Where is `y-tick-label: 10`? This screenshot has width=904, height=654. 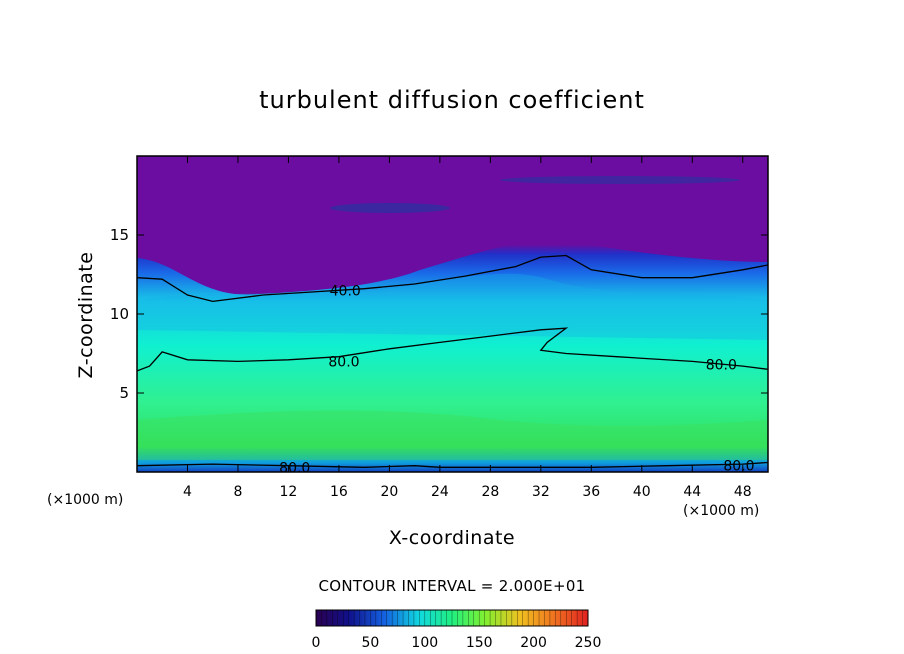 y-tick-label: 10 is located at coordinates (119, 314).